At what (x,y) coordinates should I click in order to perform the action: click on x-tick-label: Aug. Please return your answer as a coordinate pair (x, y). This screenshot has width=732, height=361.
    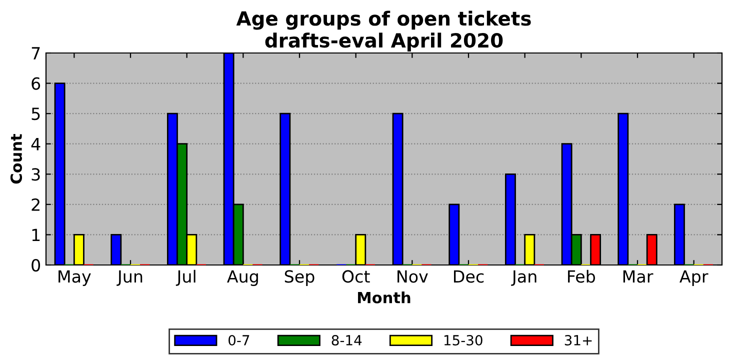
    Looking at the image, I should click on (242, 278).